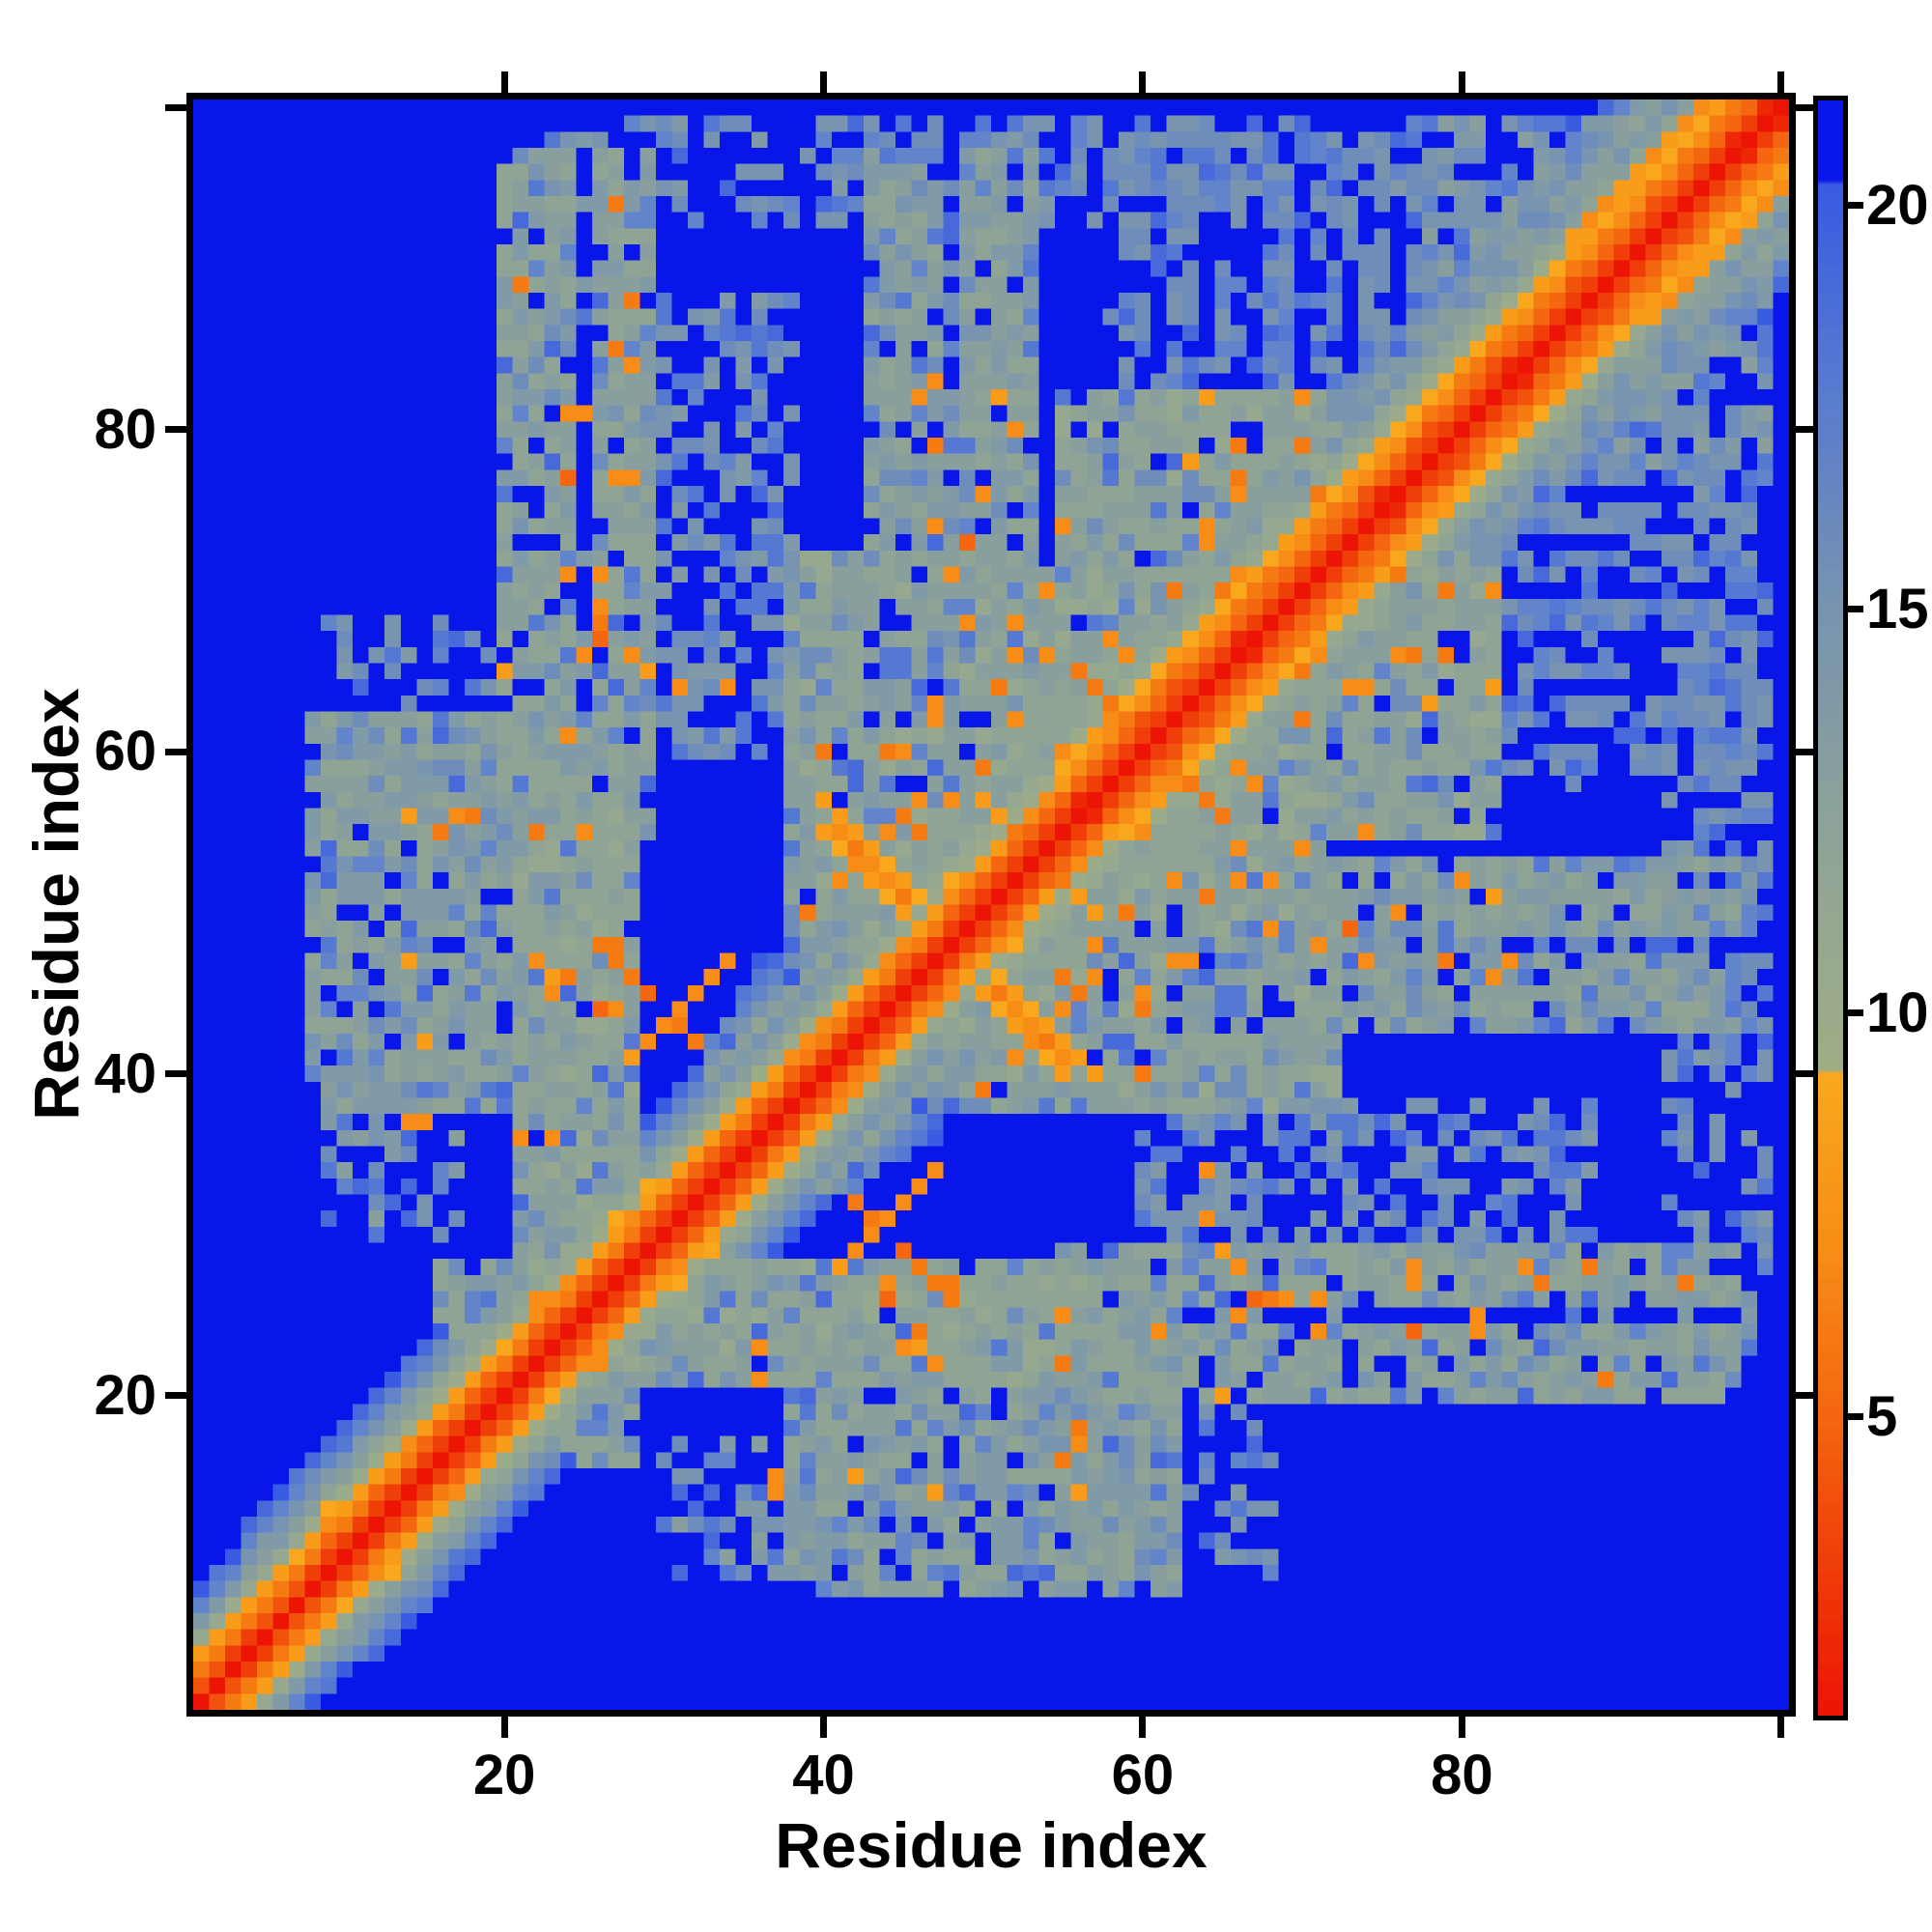  What do you see at coordinates (1462, 1775) in the screenshot?
I see `x-tick-label: 80` at bounding box center [1462, 1775].